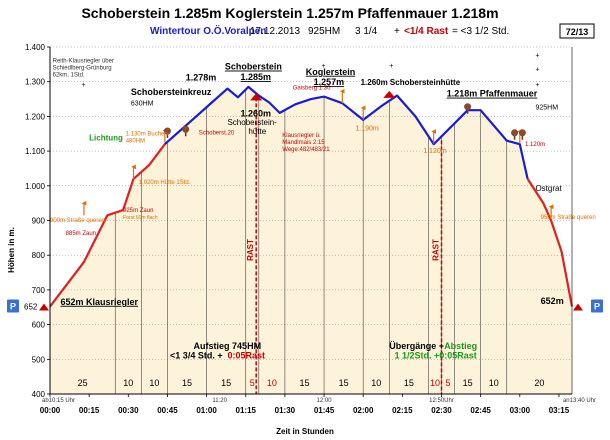 The width and height of the screenshot is (610, 440). I want to click on annotation-label: 0:05Rast, so click(246, 356).